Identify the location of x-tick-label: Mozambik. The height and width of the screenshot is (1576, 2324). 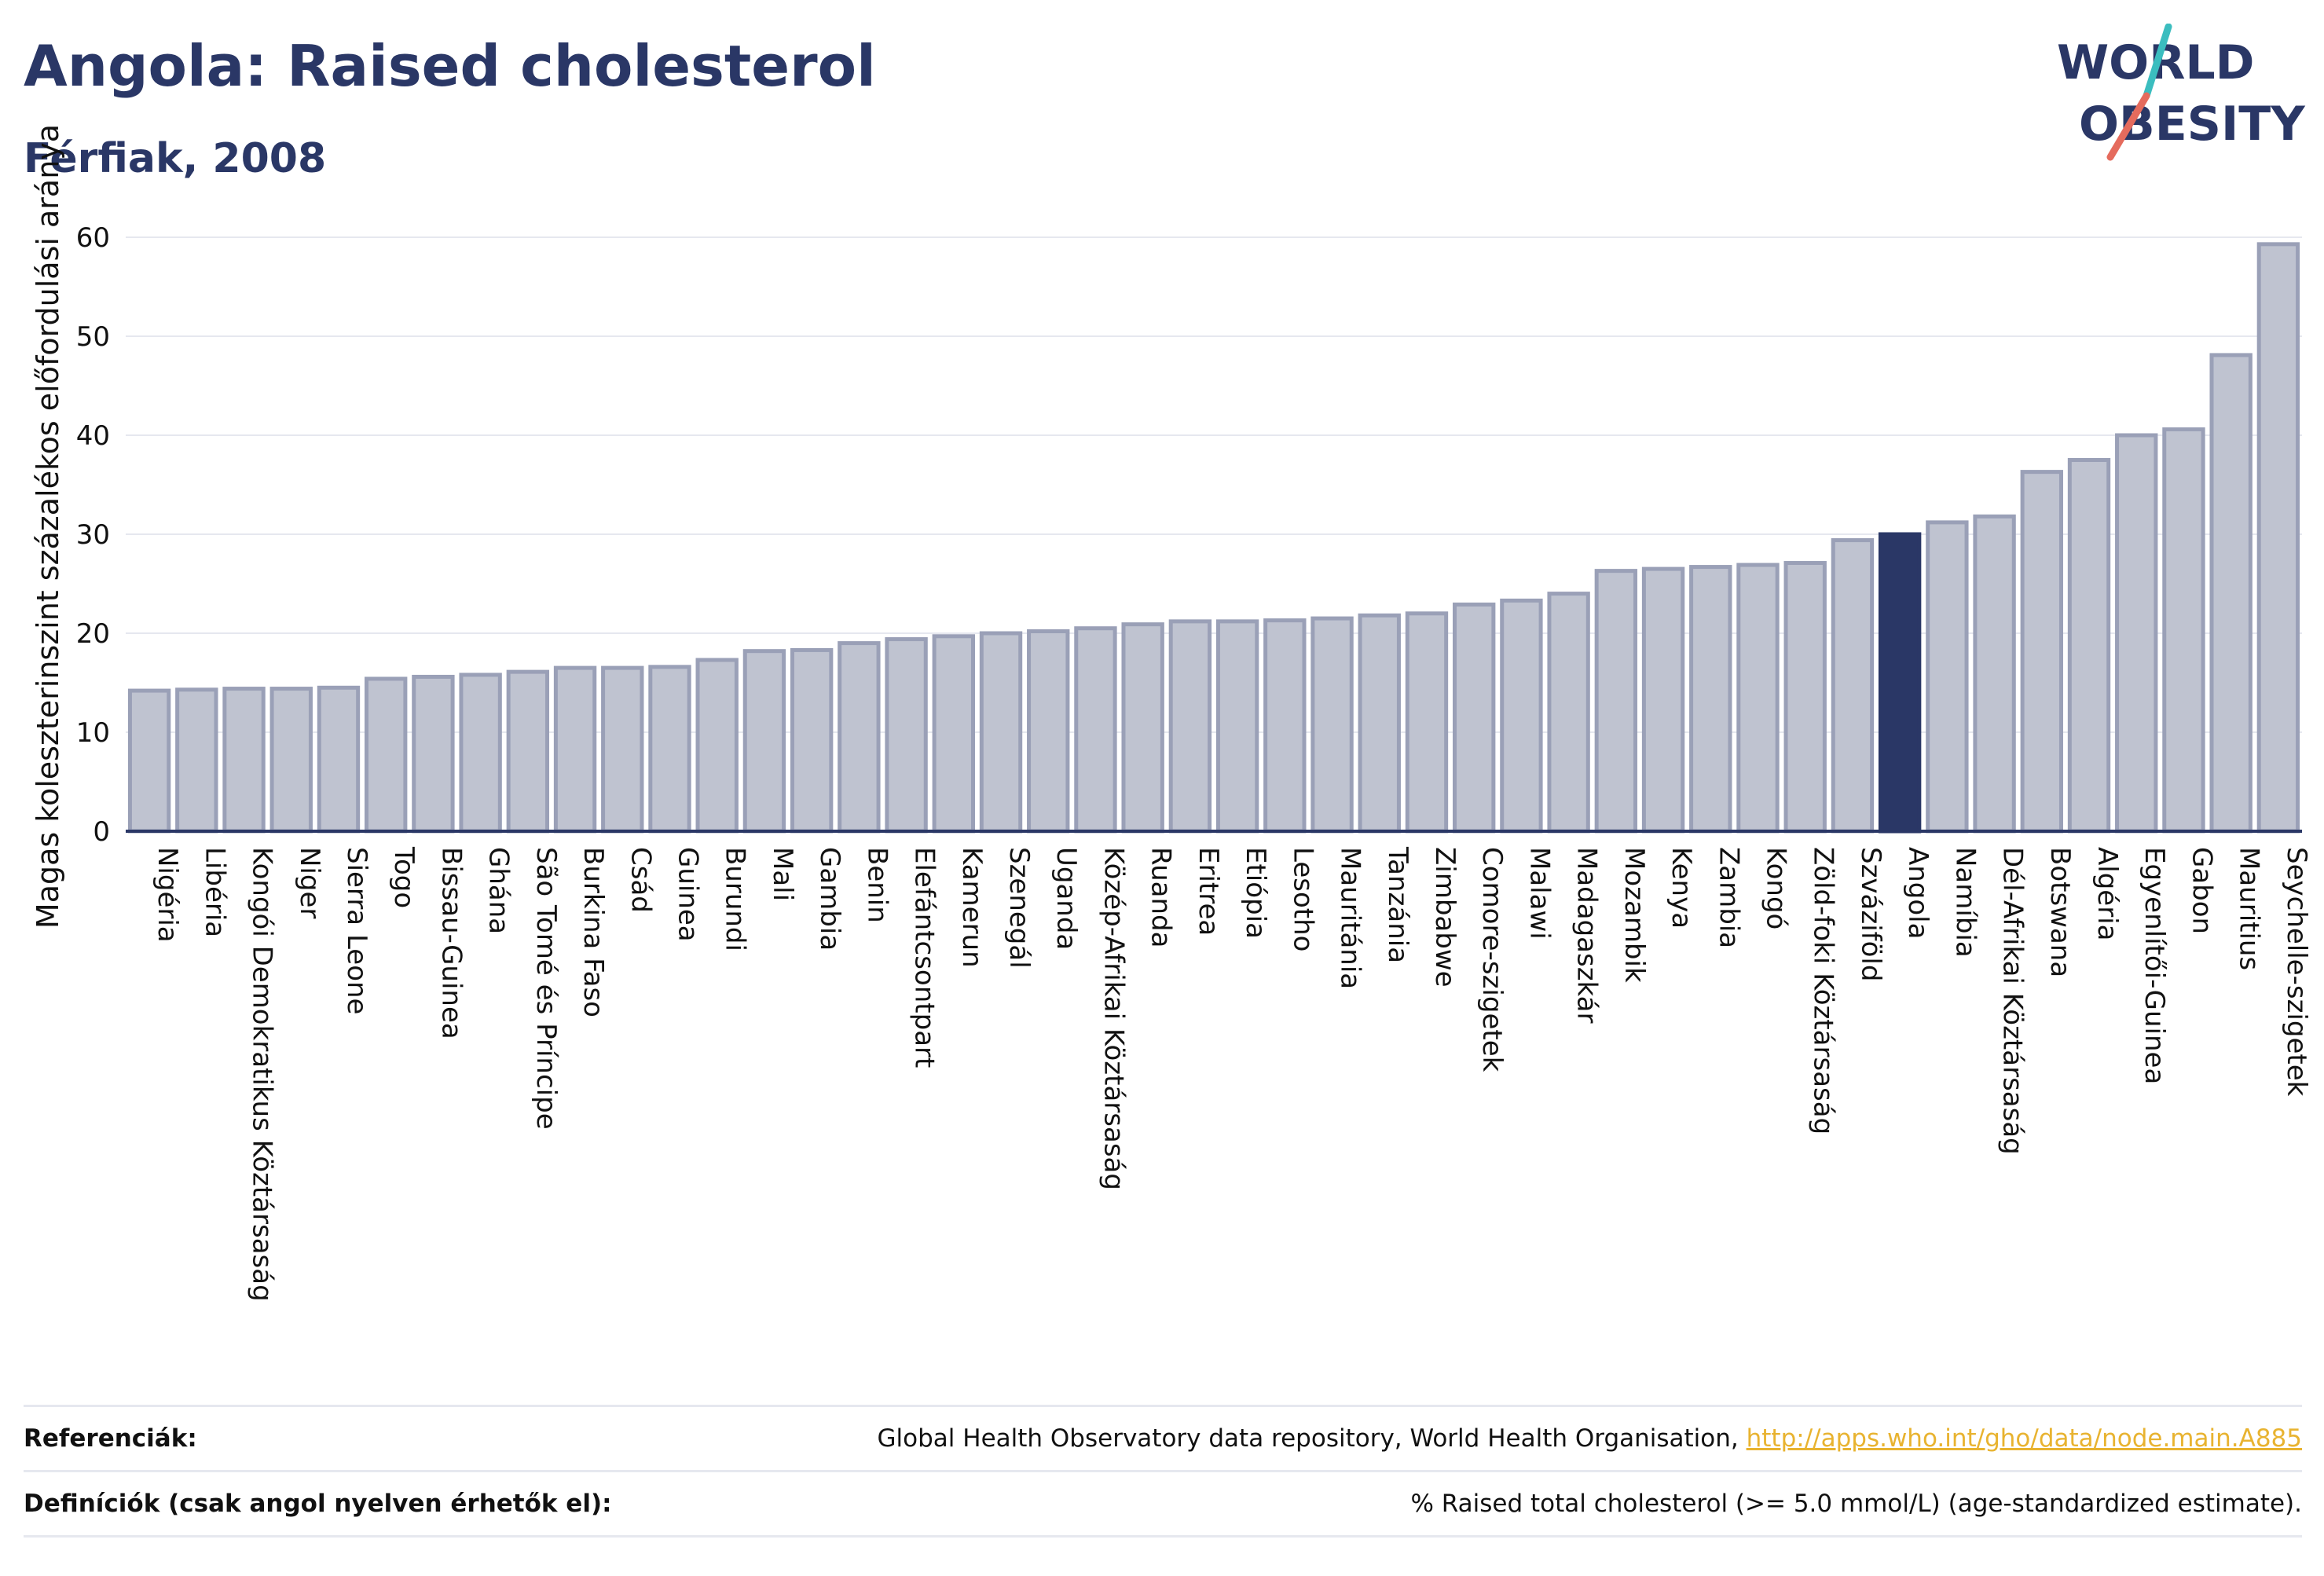
(1634, 915).